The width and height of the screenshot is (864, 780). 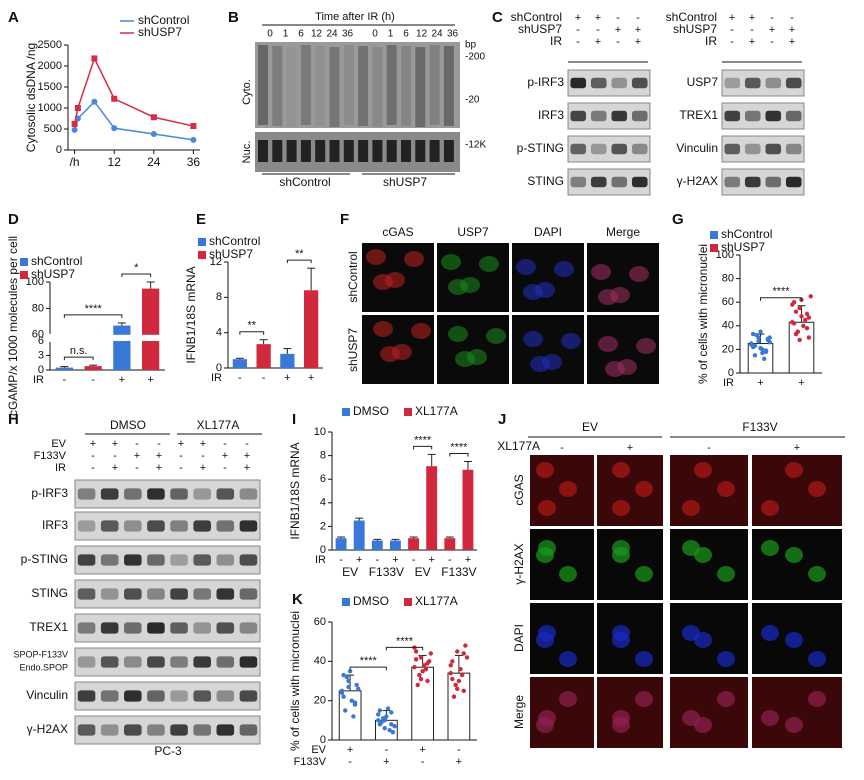 I want to click on panel-letter: F, so click(x=344, y=219).